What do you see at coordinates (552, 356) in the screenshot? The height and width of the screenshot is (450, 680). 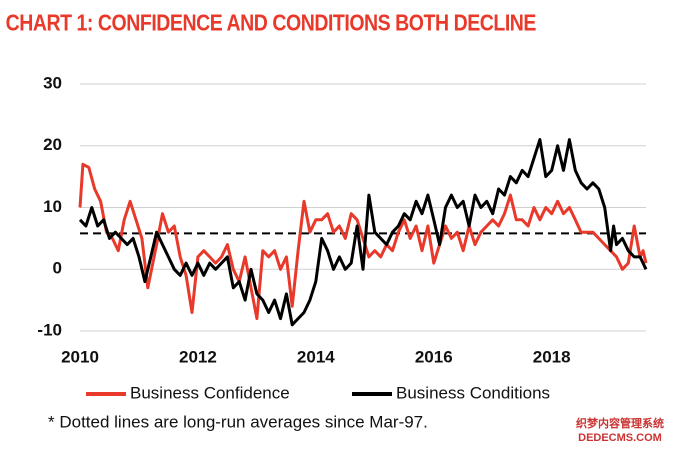 I see `x-tick-label: 2018` at bounding box center [552, 356].